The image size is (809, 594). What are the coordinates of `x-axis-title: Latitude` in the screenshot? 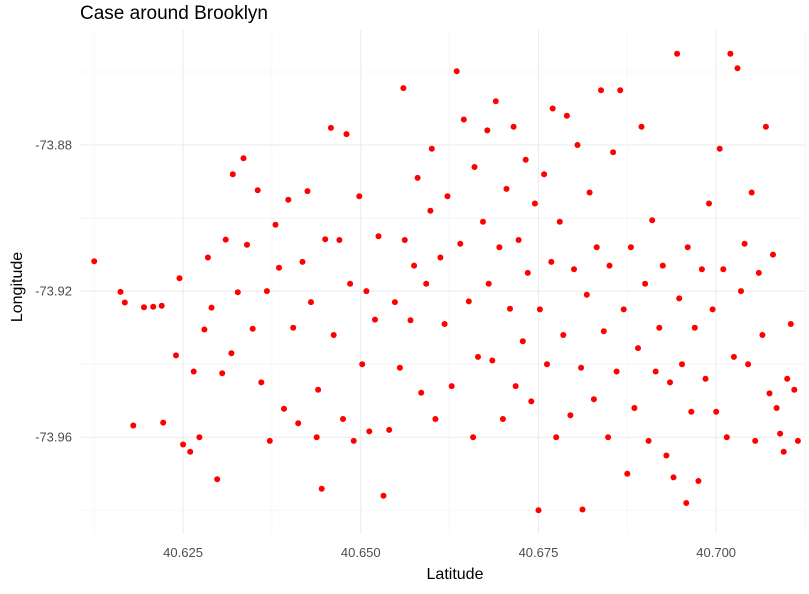 It's located at (455, 574).